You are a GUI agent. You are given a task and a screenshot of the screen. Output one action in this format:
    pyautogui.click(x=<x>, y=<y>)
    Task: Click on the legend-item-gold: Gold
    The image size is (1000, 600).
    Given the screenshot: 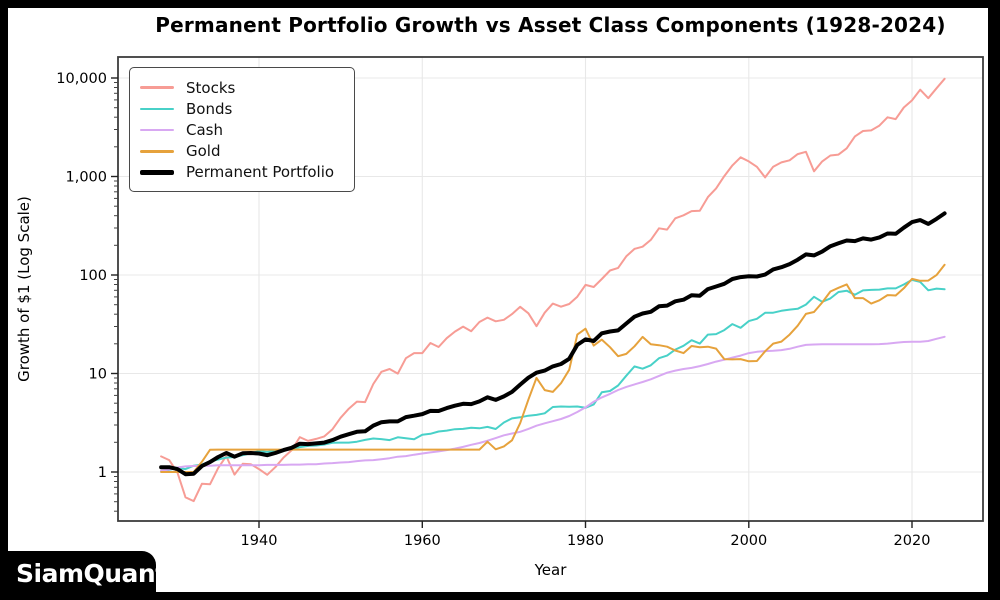 What is the action you would take?
    pyautogui.click(x=241, y=151)
    